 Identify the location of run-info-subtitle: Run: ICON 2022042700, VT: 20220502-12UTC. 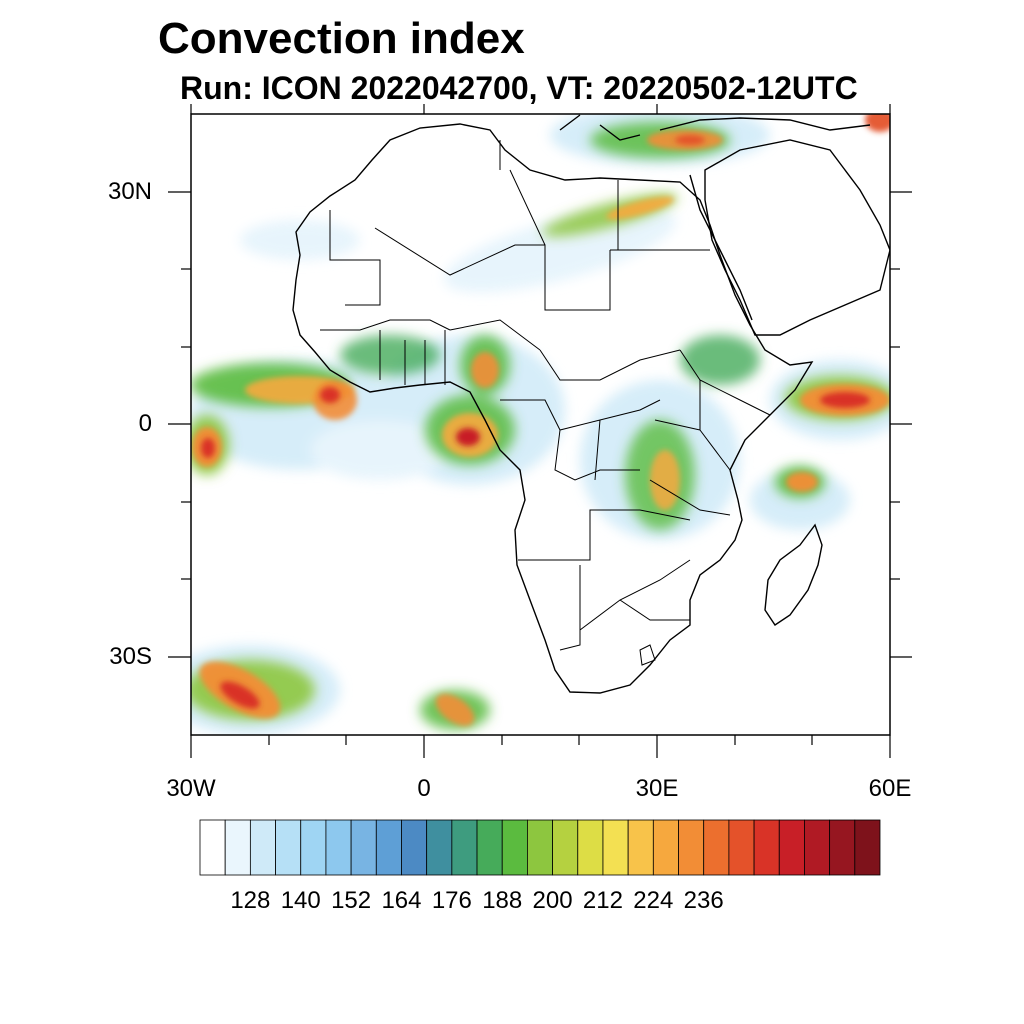
(519, 88).